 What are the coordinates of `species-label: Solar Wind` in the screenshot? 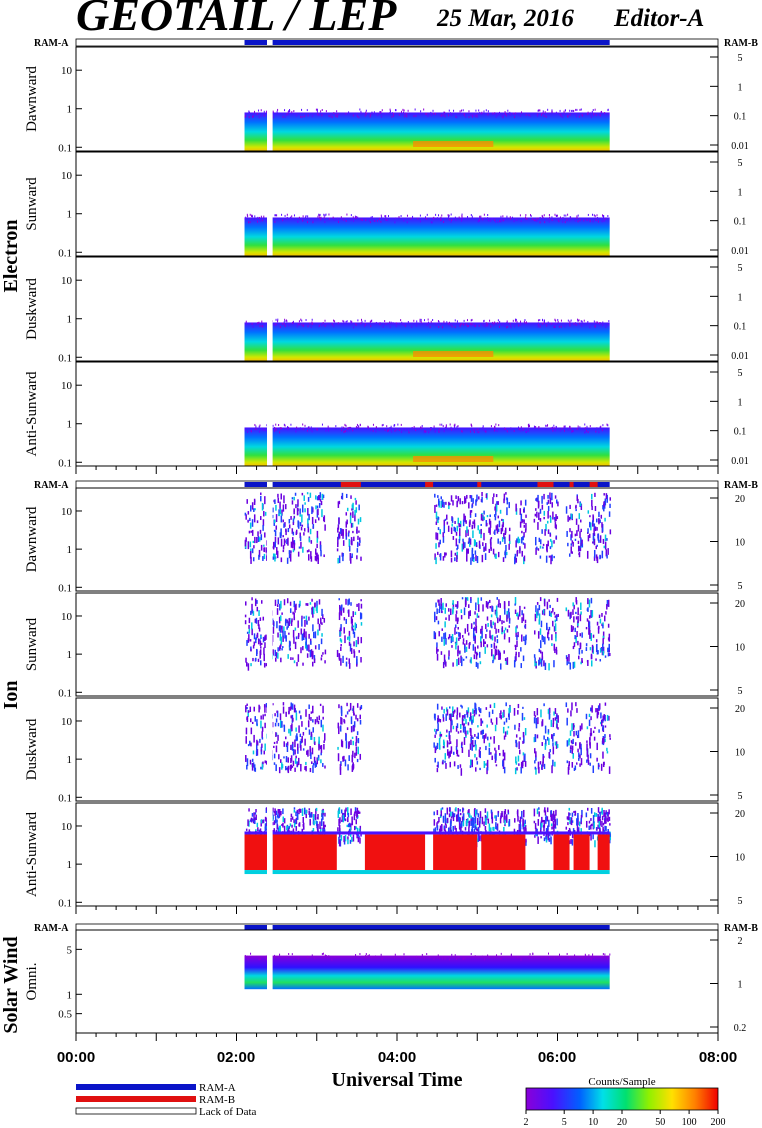 It's located at (11, 984).